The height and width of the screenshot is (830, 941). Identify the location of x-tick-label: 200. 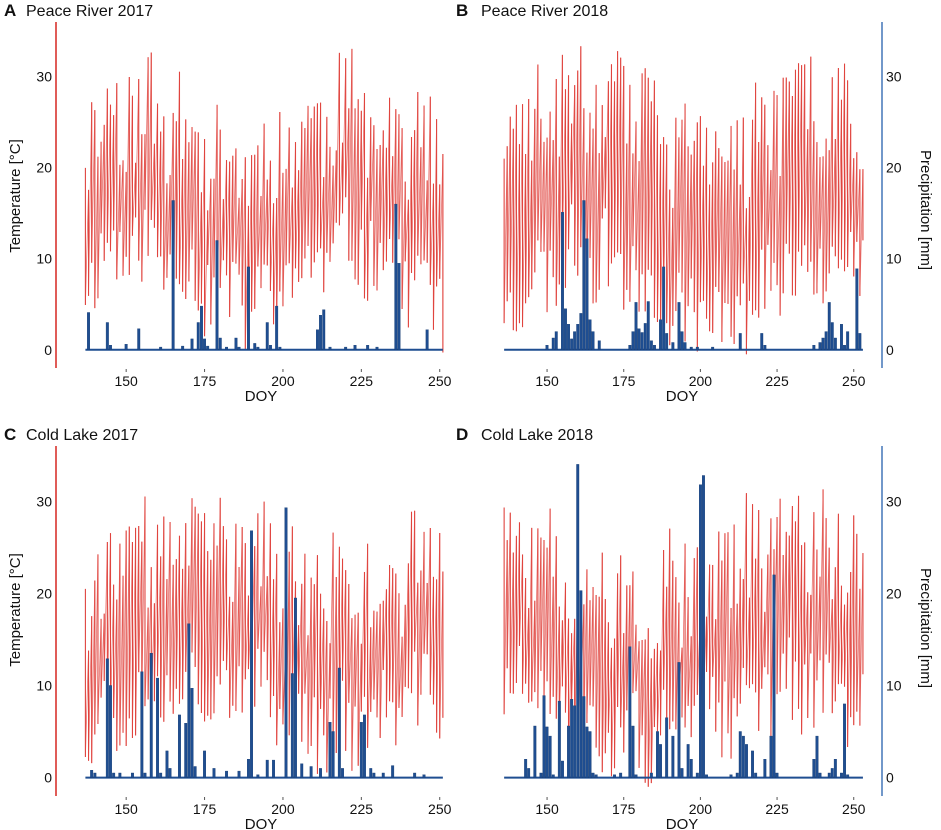
(283, 381).